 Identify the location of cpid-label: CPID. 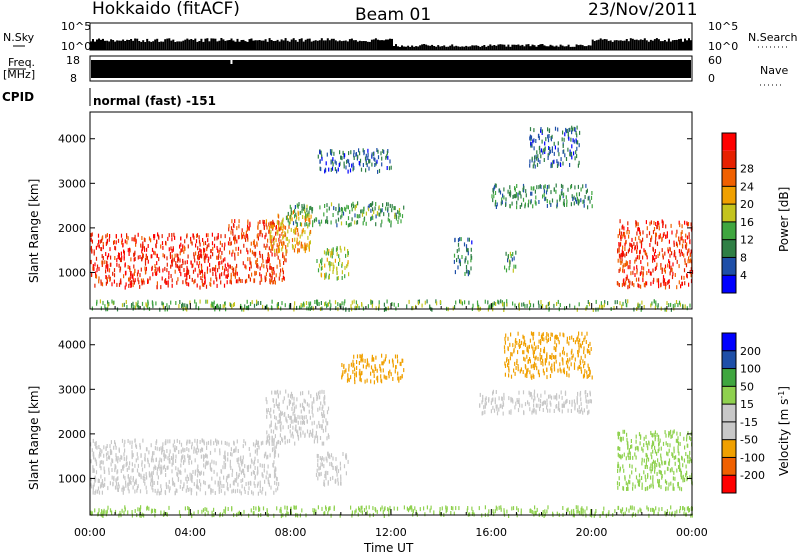
(18, 97).